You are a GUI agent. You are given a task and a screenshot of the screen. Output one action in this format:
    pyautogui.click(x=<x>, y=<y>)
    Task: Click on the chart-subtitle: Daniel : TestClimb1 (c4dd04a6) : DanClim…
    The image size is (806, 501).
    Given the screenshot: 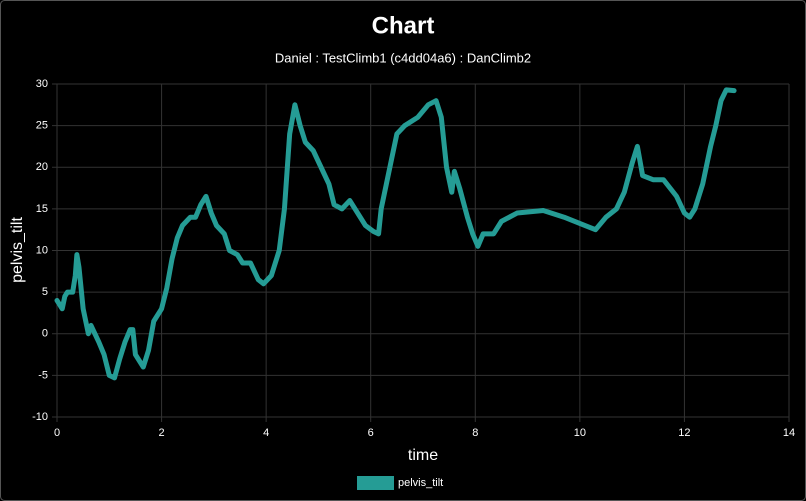 What is the action you would take?
    pyautogui.click(x=403, y=57)
    